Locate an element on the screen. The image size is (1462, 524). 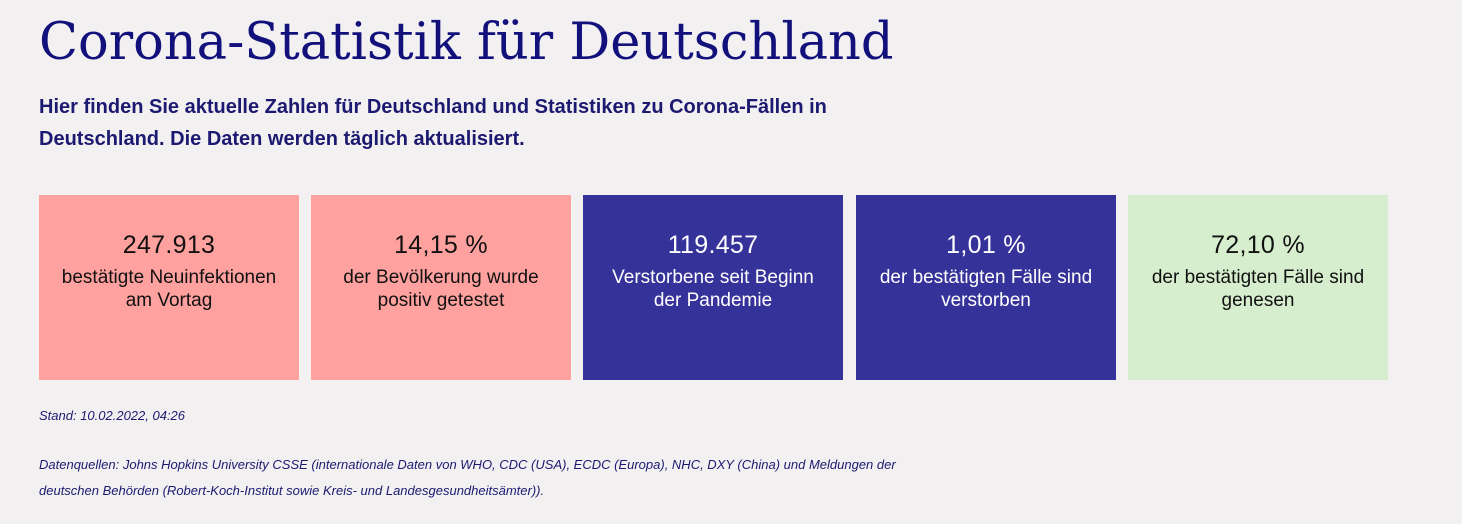
stat-label: bestätigte Neuinfektionen am Vortag is located at coordinates (169, 289).